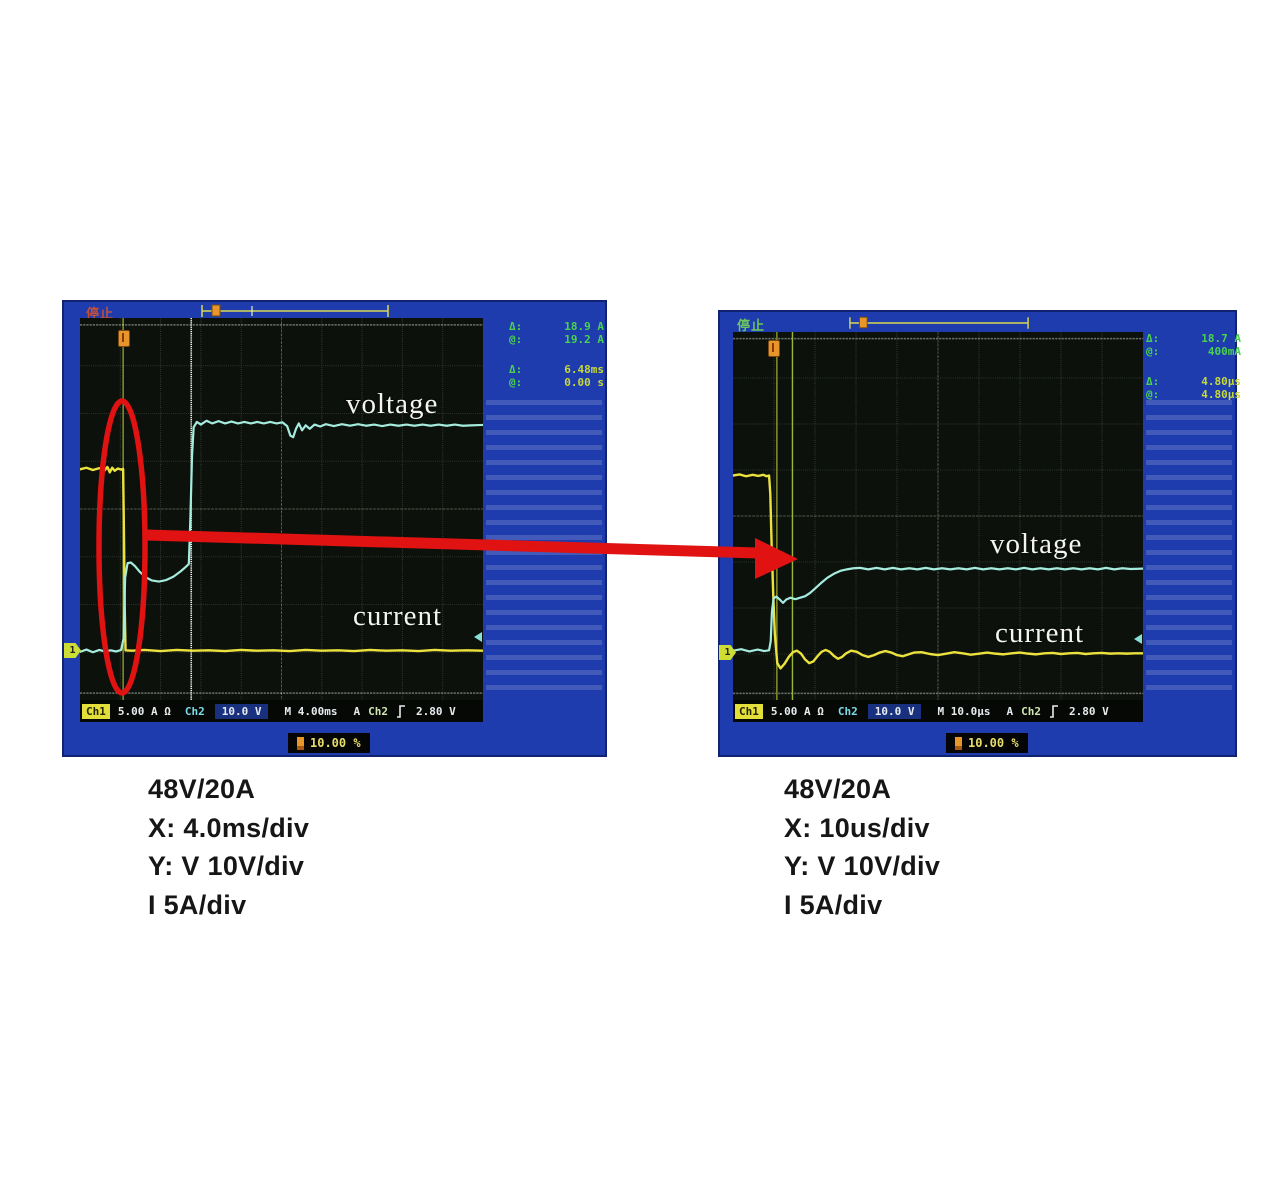 This screenshot has height=1190, width=1280. Describe the element at coordinates (1221, 394) in the screenshot. I see `at-time-value: 4.80μs` at that location.